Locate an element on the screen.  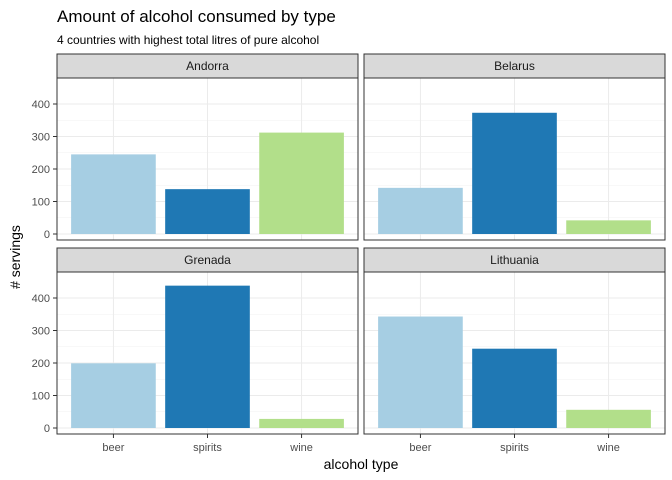
x-axis-label: alcohol type is located at coordinates (361, 464).